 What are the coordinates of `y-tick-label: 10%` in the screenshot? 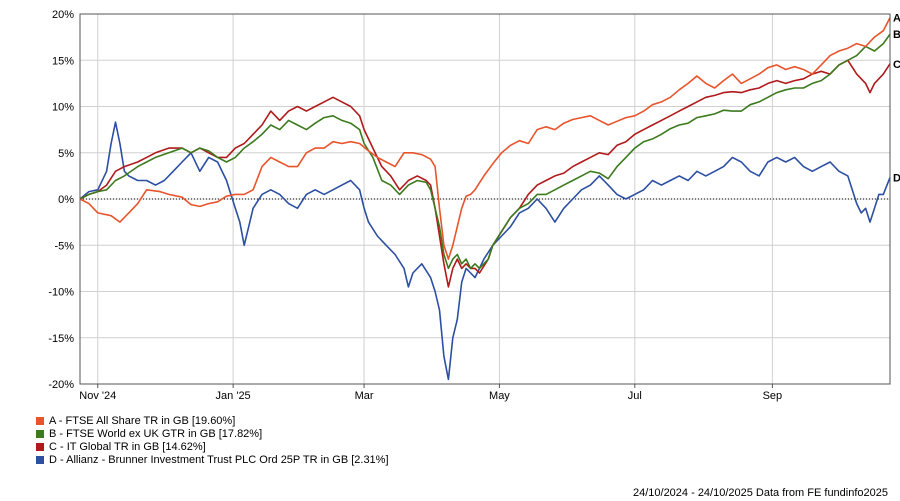 It's located at (63, 108).